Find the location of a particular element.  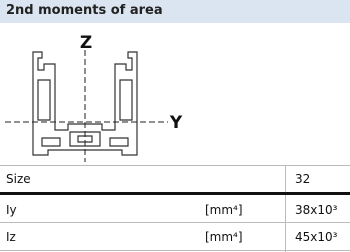

cell: Size is located at coordinates (18, 179).